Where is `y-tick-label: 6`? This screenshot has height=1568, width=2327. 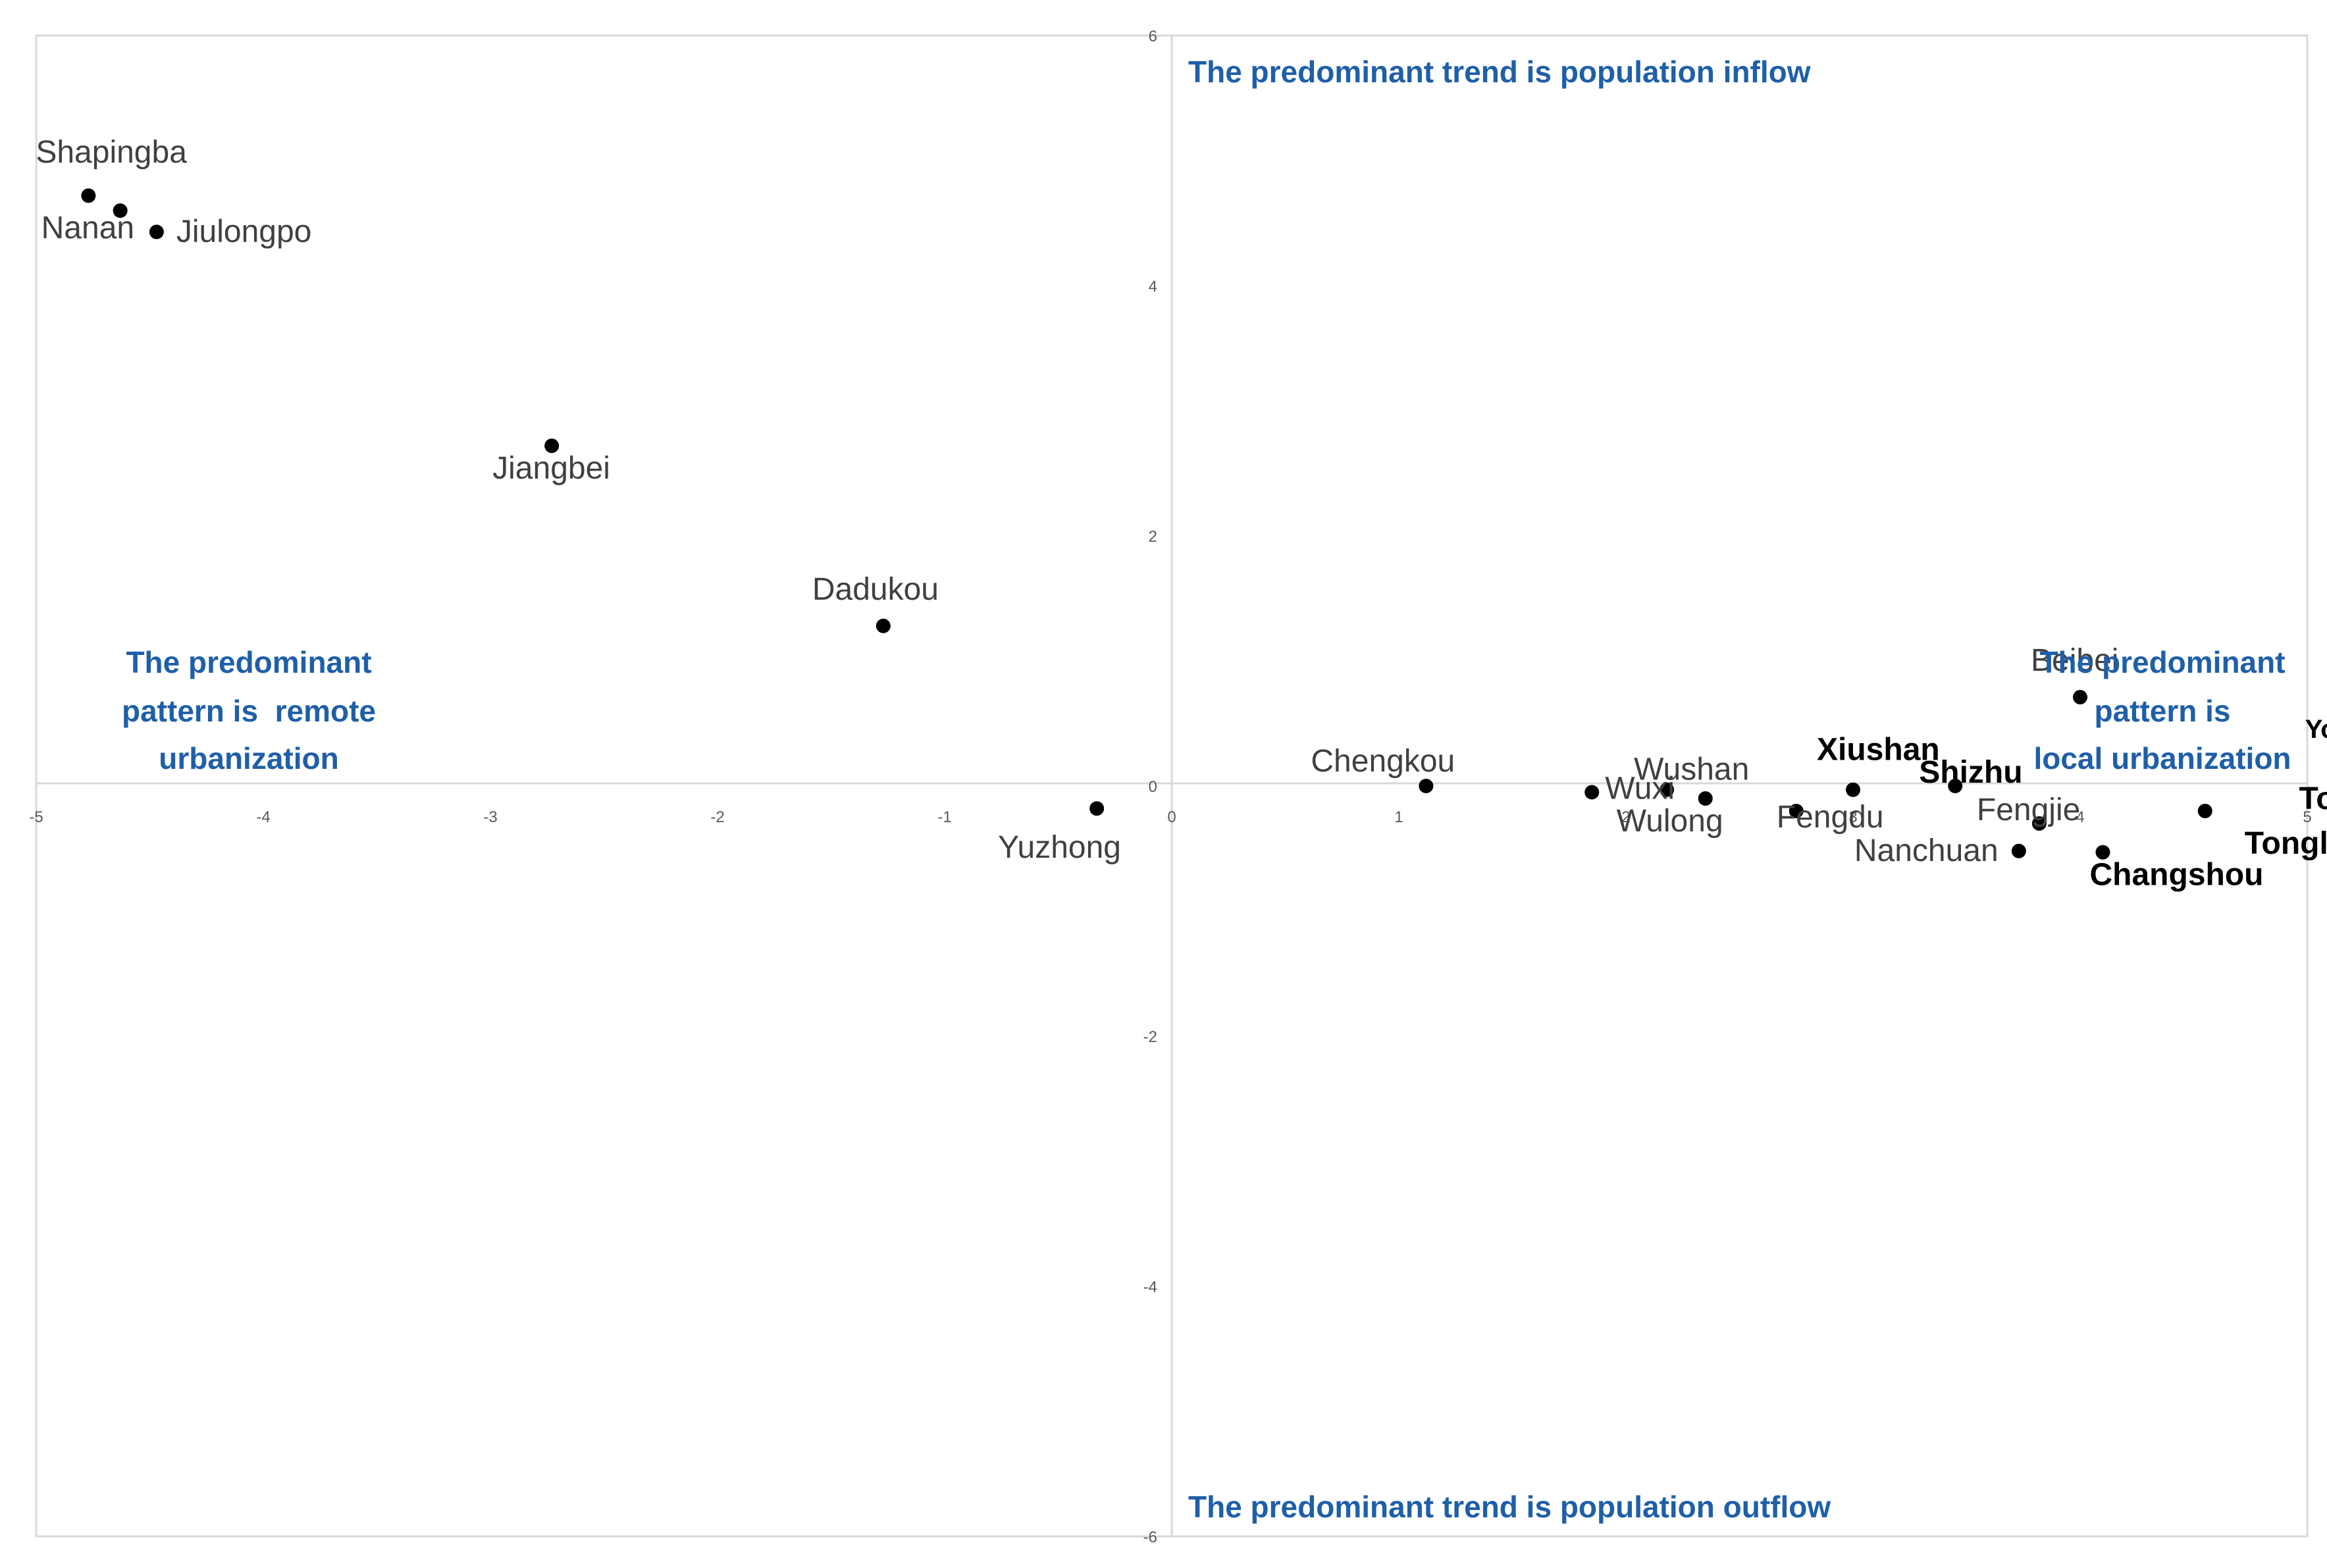 y-tick-label: 6 is located at coordinates (1153, 36).